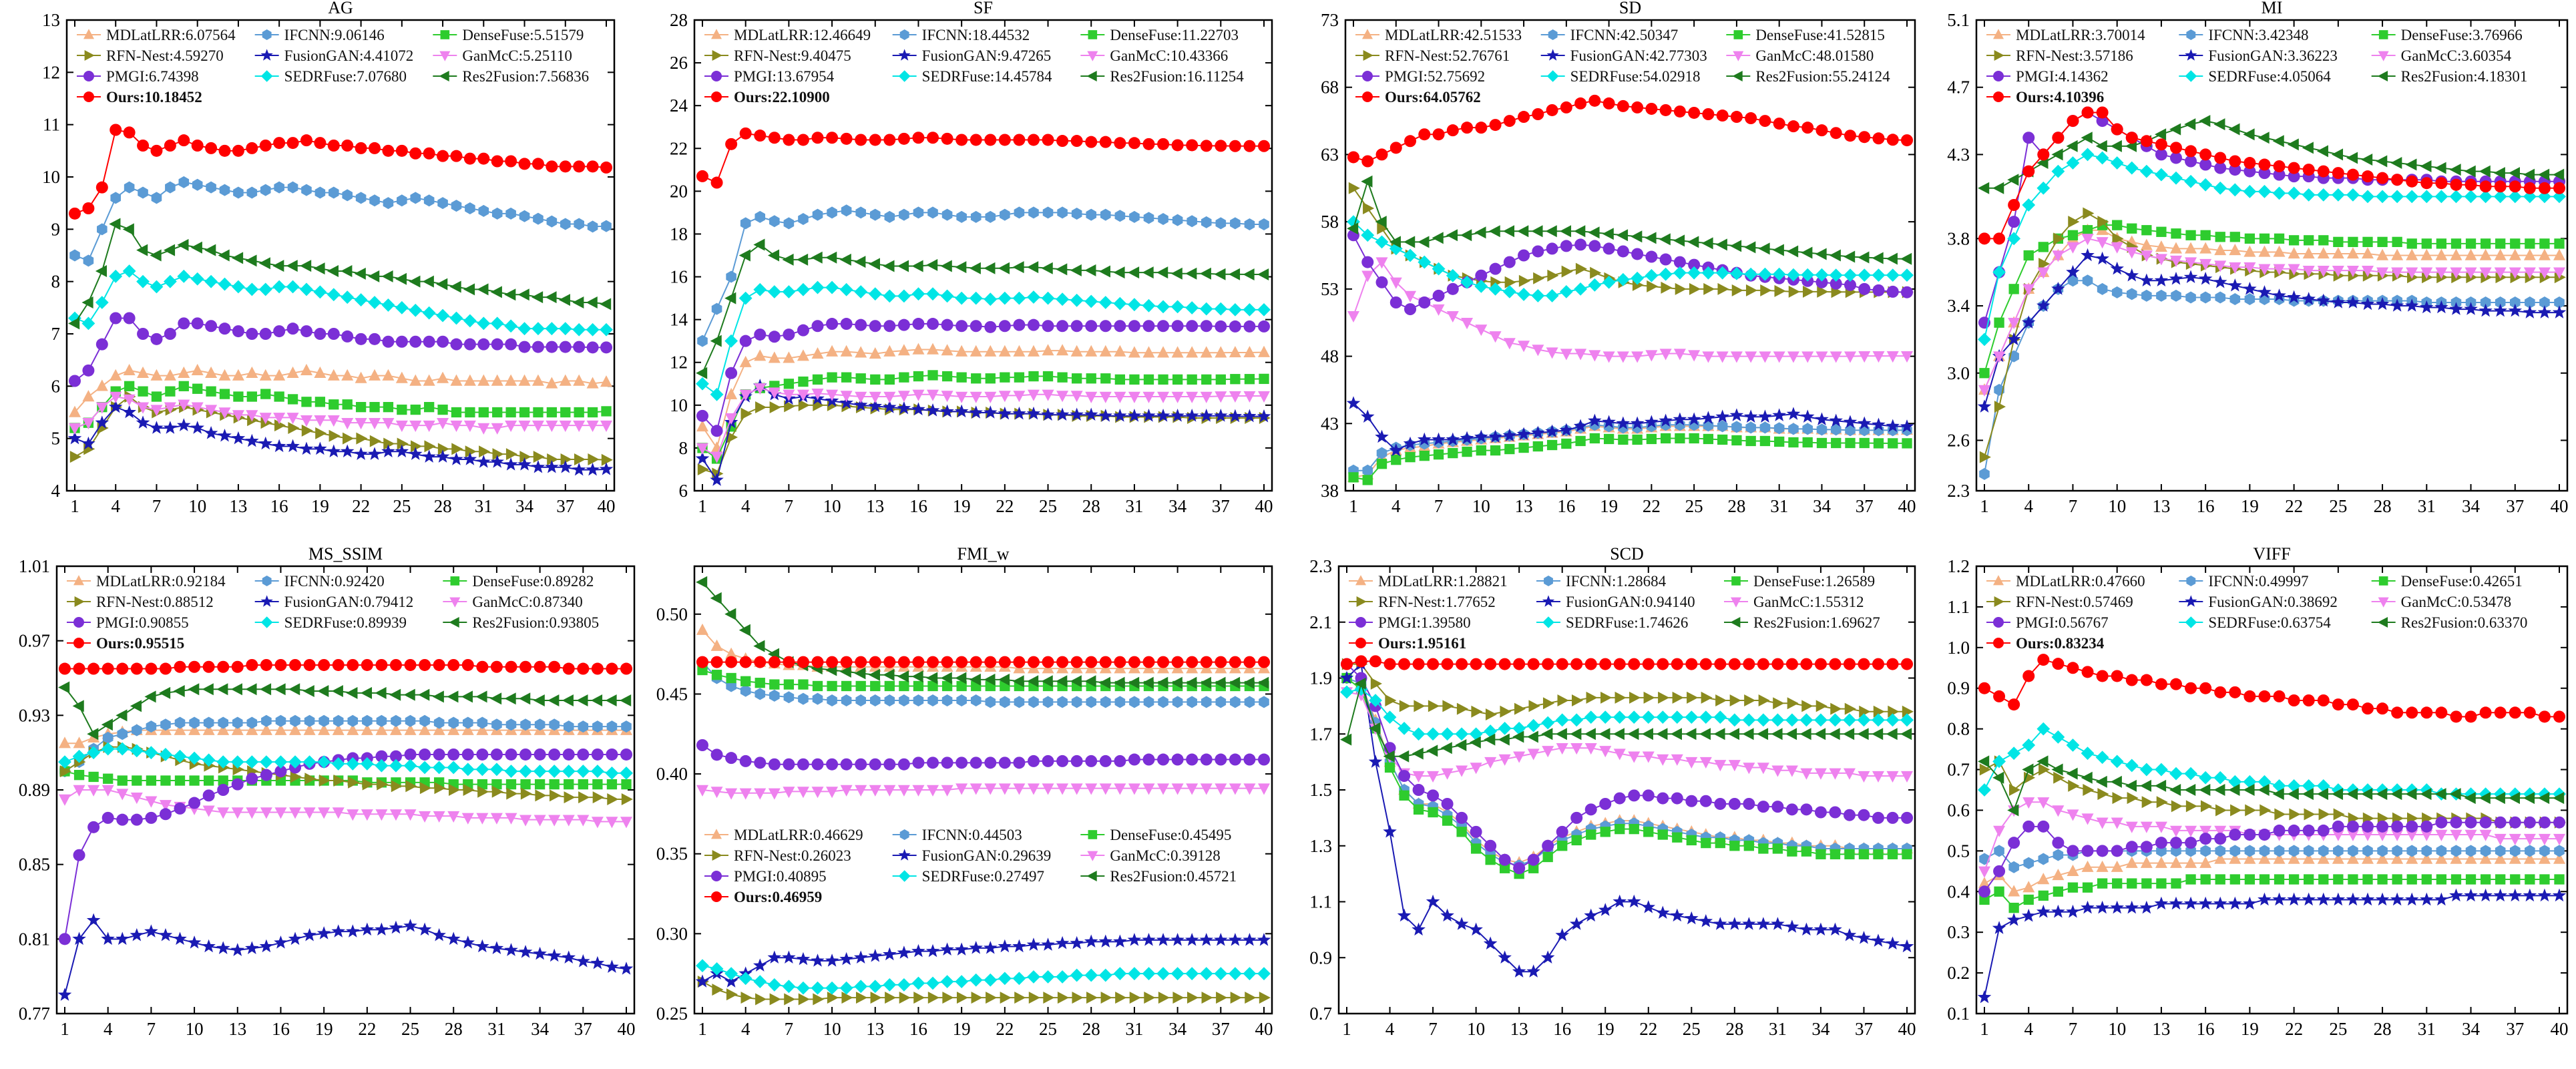 Image resolution: width=2576 pixels, height=1069 pixels. What do you see at coordinates (1360, 622) in the screenshot?
I see `legend-marker-pmgi` at bounding box center [1360, 622].